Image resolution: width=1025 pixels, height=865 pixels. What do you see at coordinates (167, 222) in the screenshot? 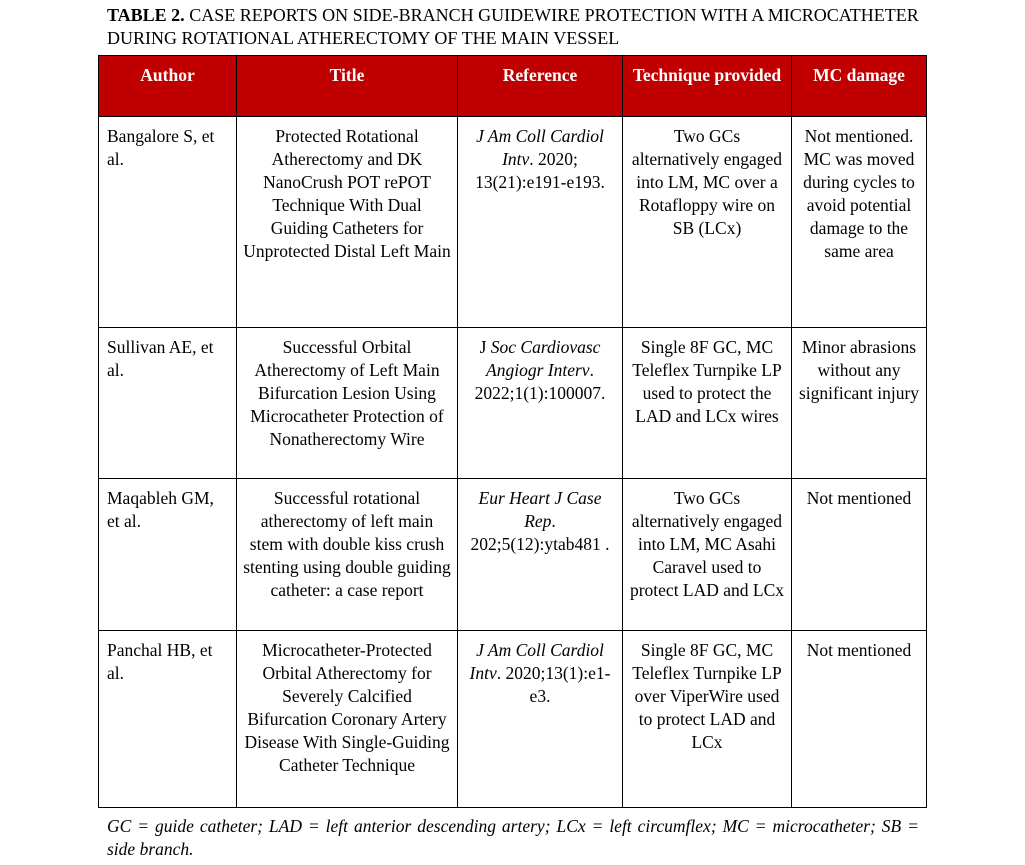
I see `cell-author: Bangalore S, et al.` at bounding box center [167, 222].